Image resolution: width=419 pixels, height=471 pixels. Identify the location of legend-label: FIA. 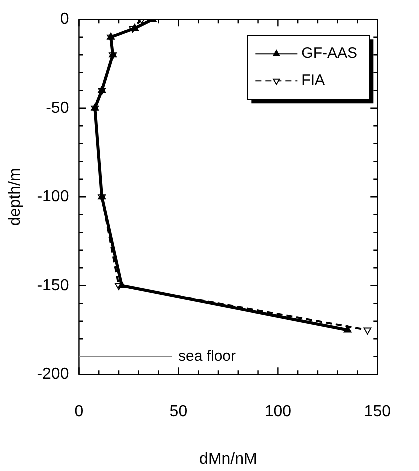
(313, 81).